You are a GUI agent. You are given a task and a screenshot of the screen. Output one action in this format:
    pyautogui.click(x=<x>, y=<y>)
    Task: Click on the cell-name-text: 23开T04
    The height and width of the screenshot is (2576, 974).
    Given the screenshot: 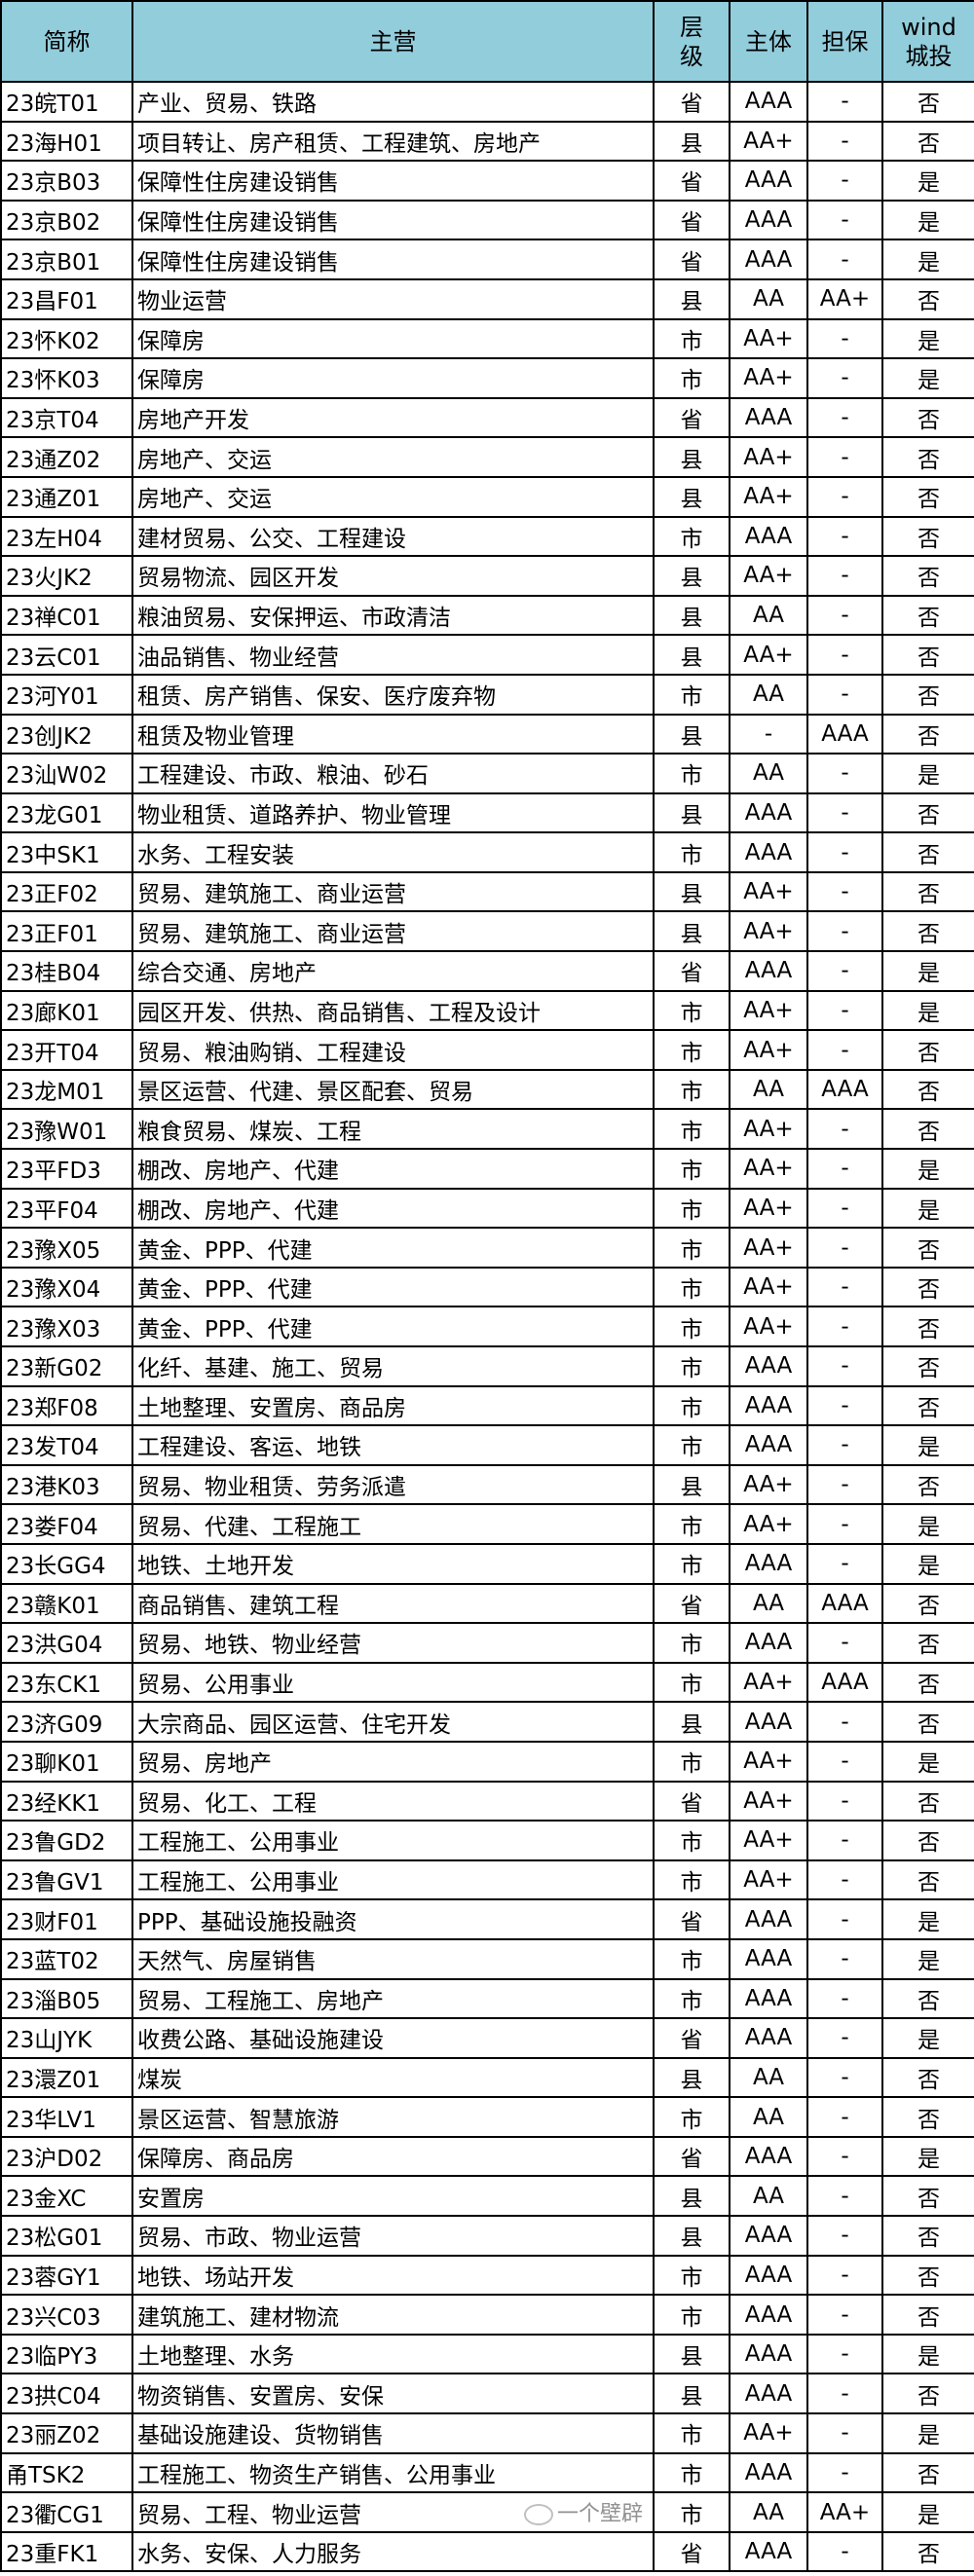 What is the action you would take?
    pyautogui.click(x=52, y=1053)
    